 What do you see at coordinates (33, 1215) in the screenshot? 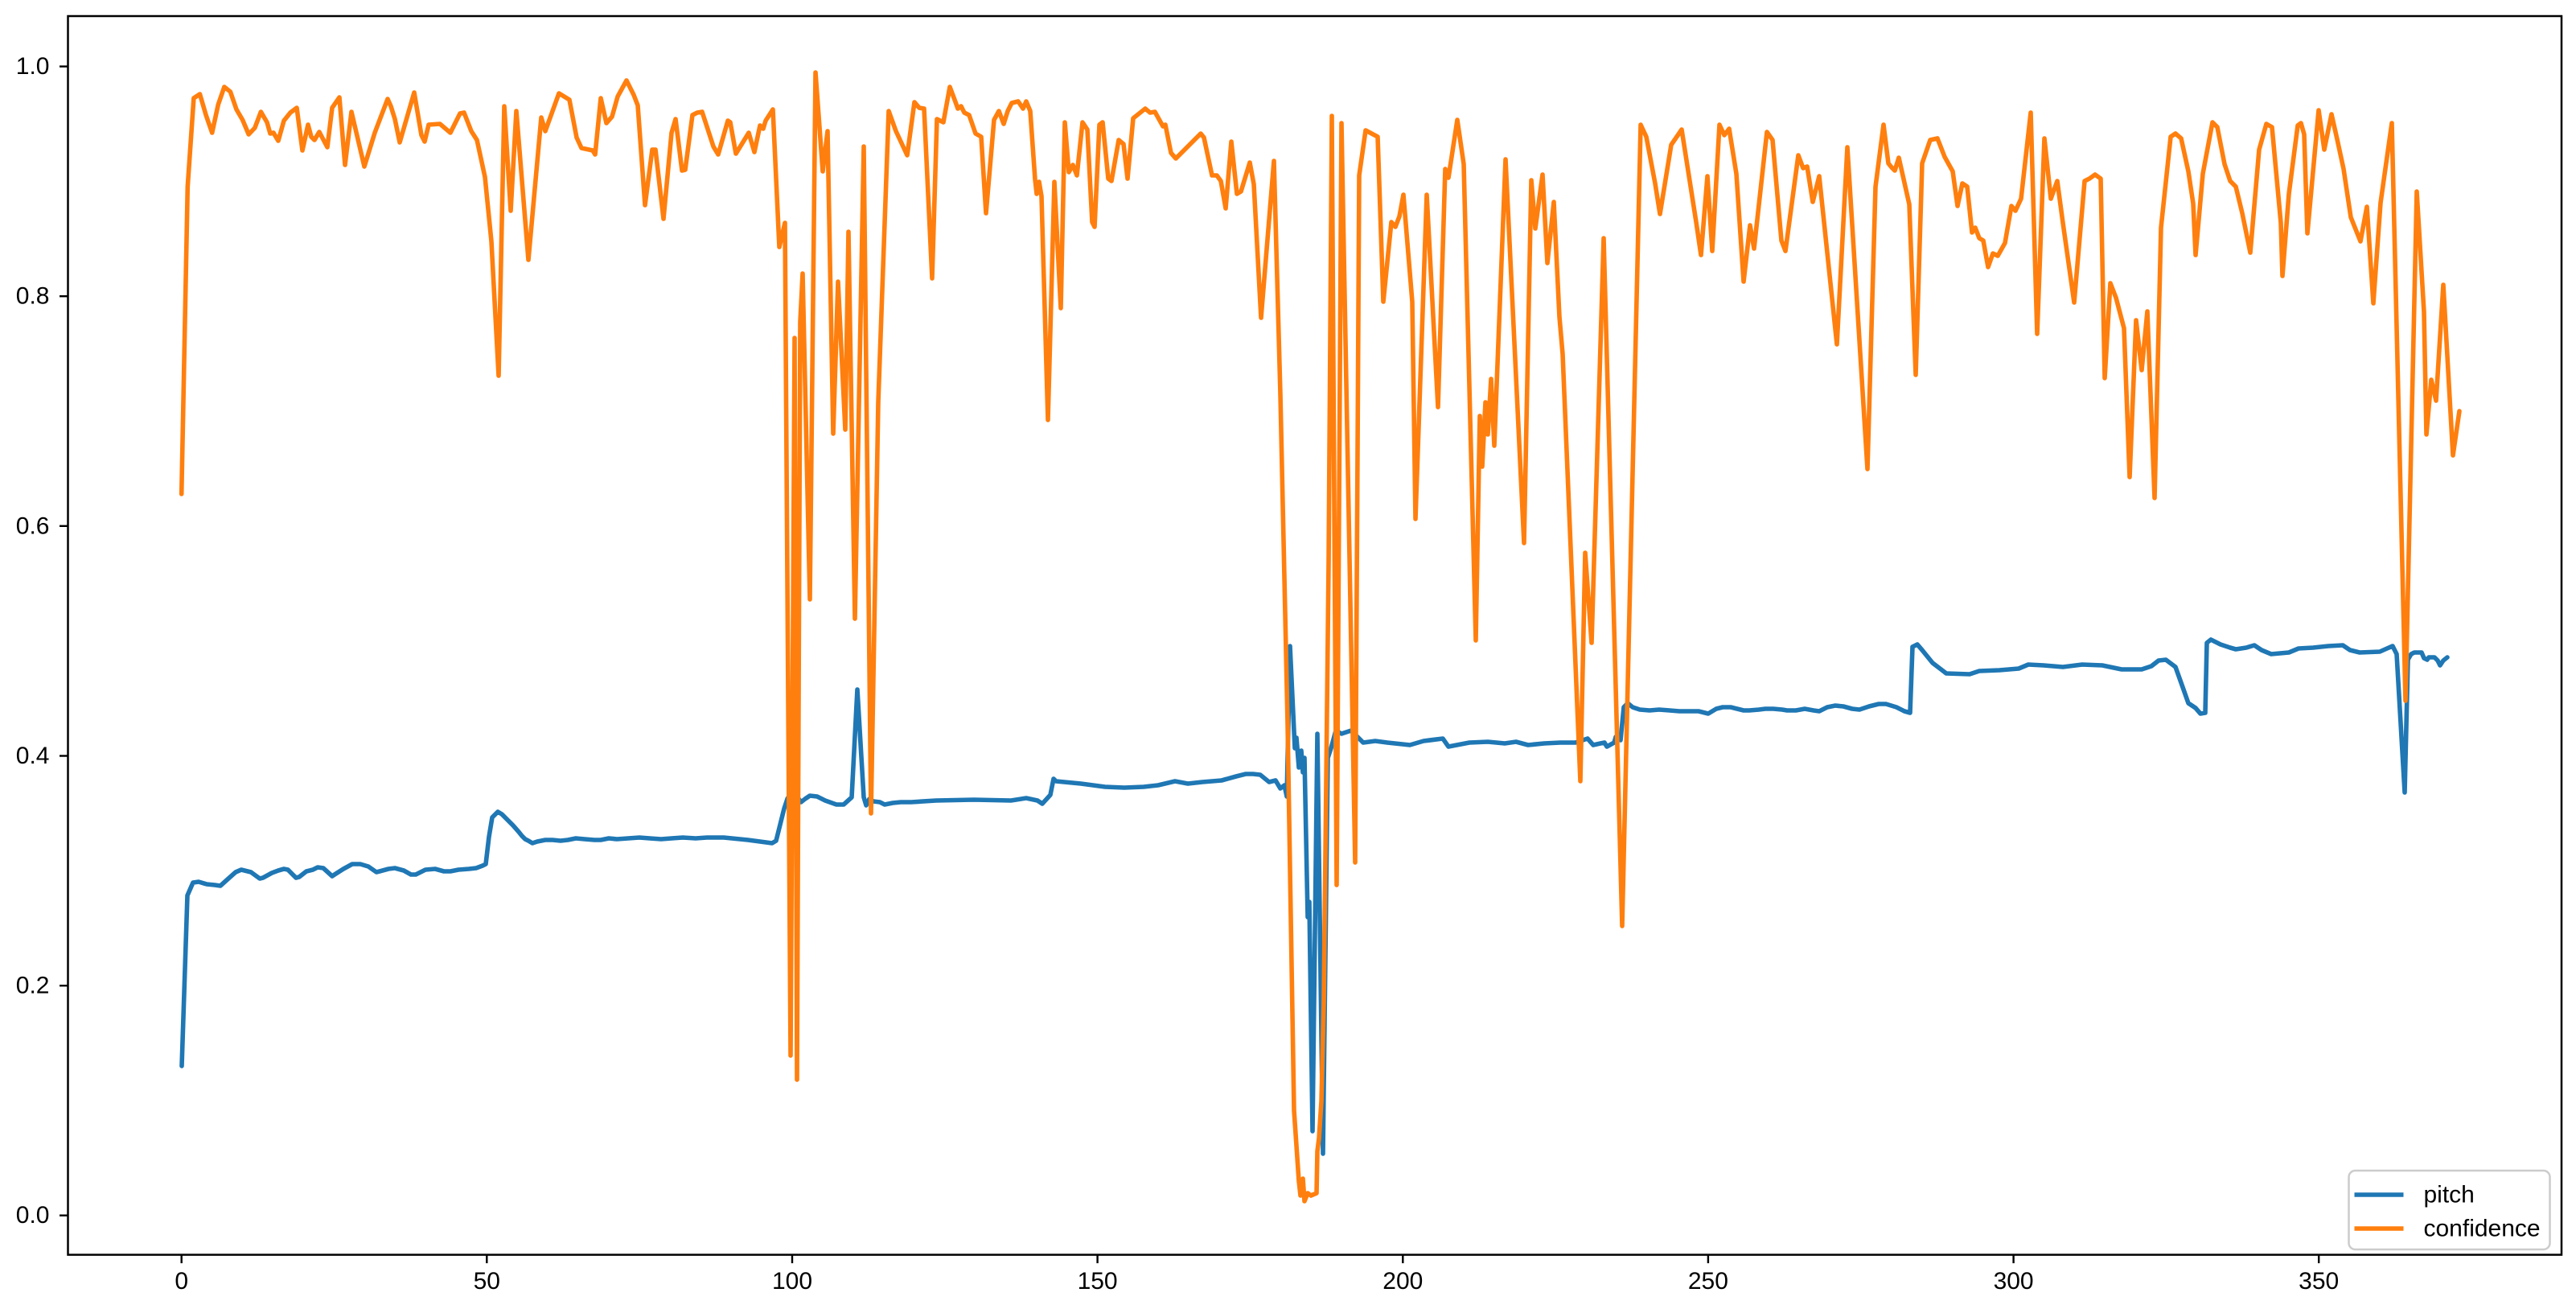
I see `svg-text: 0.0` at bounding box center [33, 1215].